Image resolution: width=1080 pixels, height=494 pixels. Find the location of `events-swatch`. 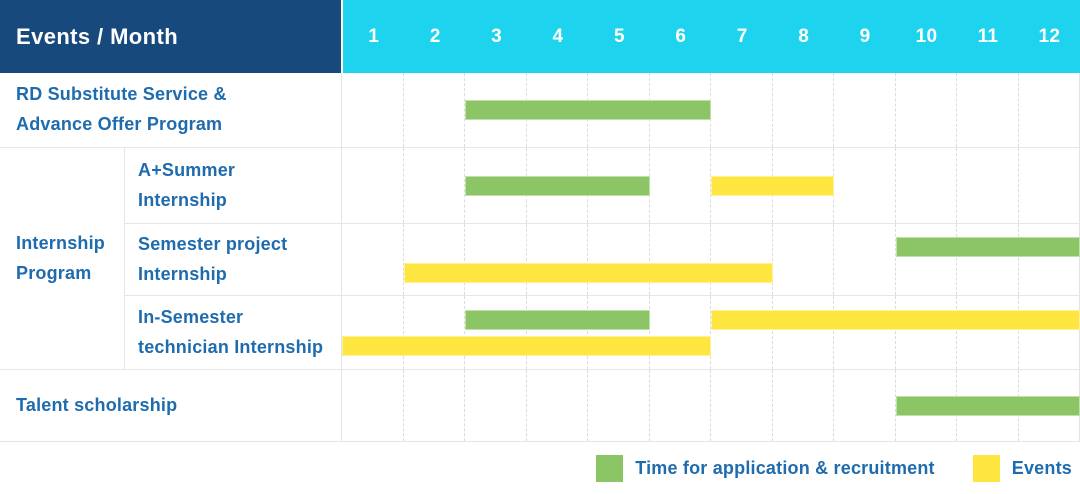

events-swatch is located at coordinates (986, 468).